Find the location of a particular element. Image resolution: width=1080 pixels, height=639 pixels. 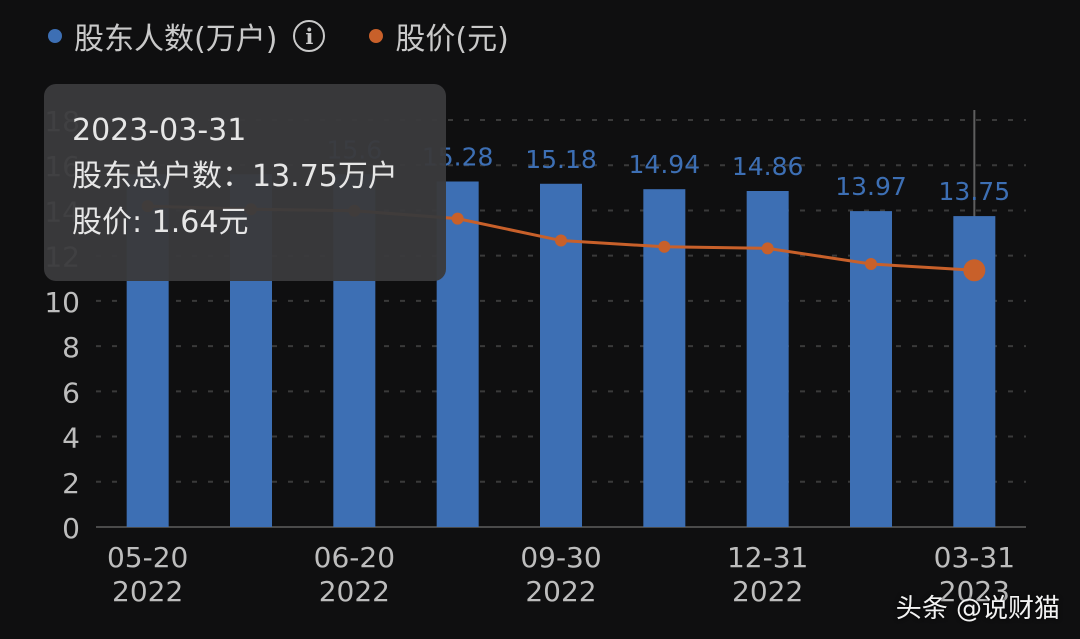

legend-dot-holders is located at coordinates (55, 36).